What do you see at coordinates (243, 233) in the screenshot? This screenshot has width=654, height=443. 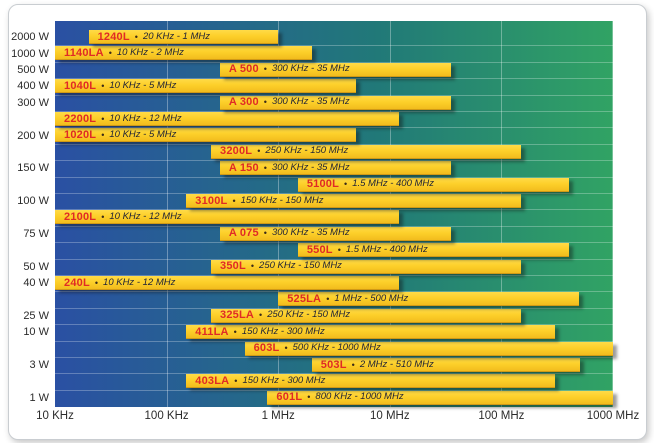 I see `model-label: A 075` at bounding box center [243, 233].